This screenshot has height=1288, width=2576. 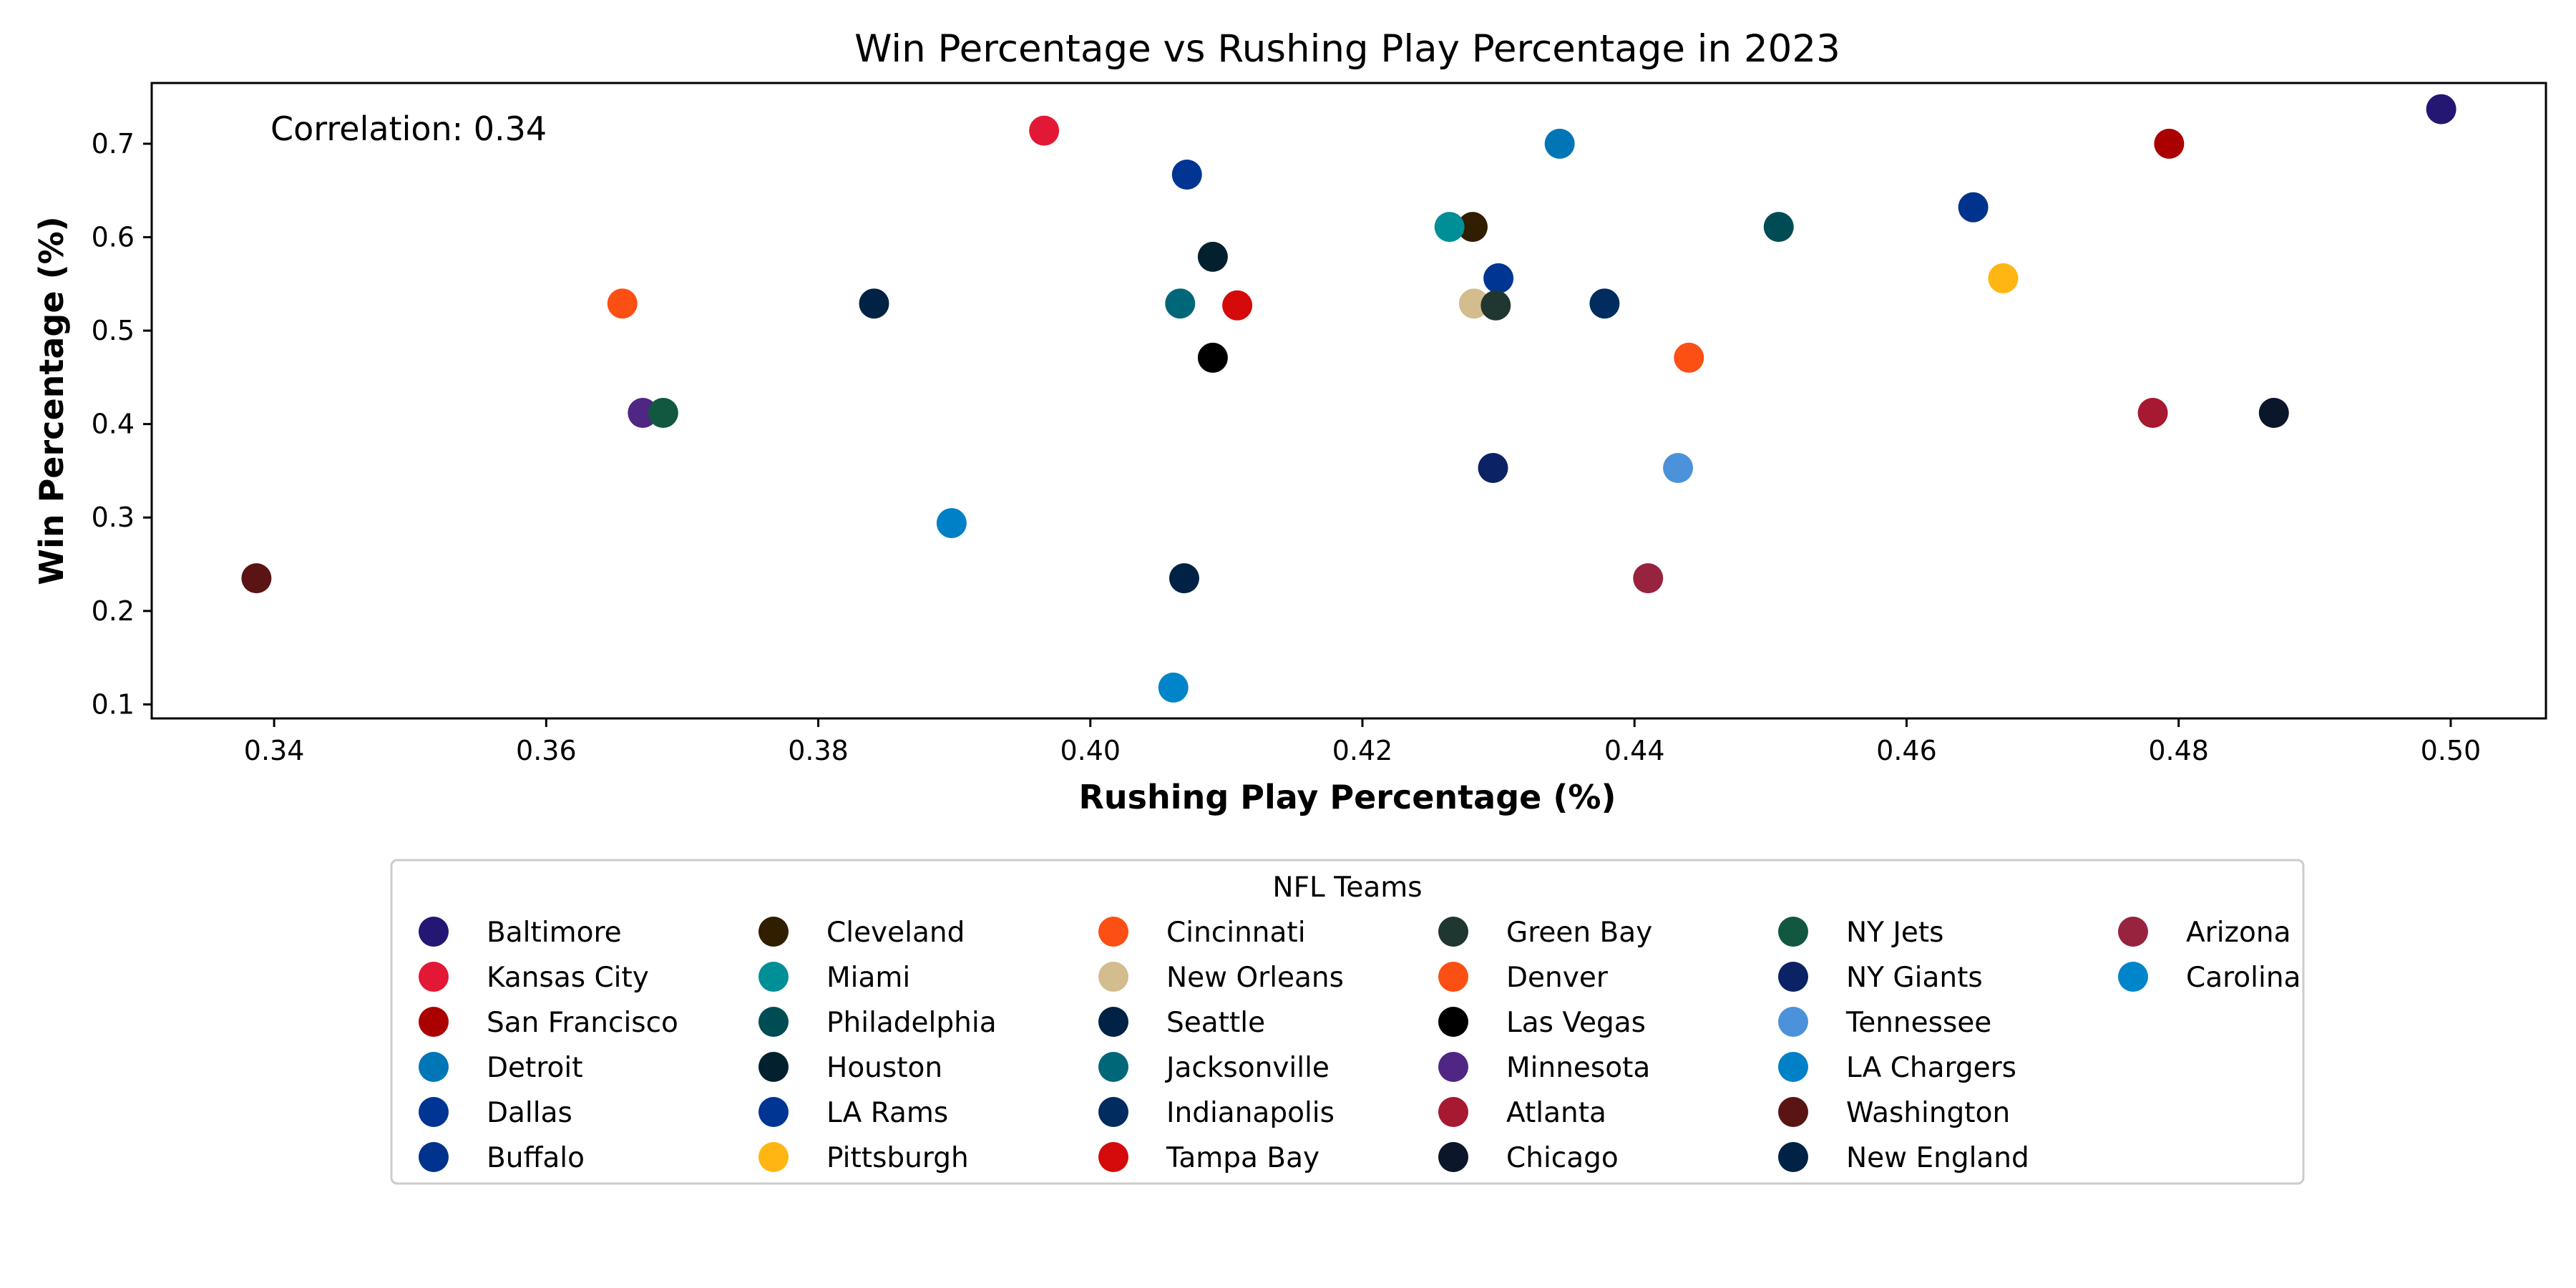 I want to click on data-point-tampa-bay, so click(x=1237, y=305).